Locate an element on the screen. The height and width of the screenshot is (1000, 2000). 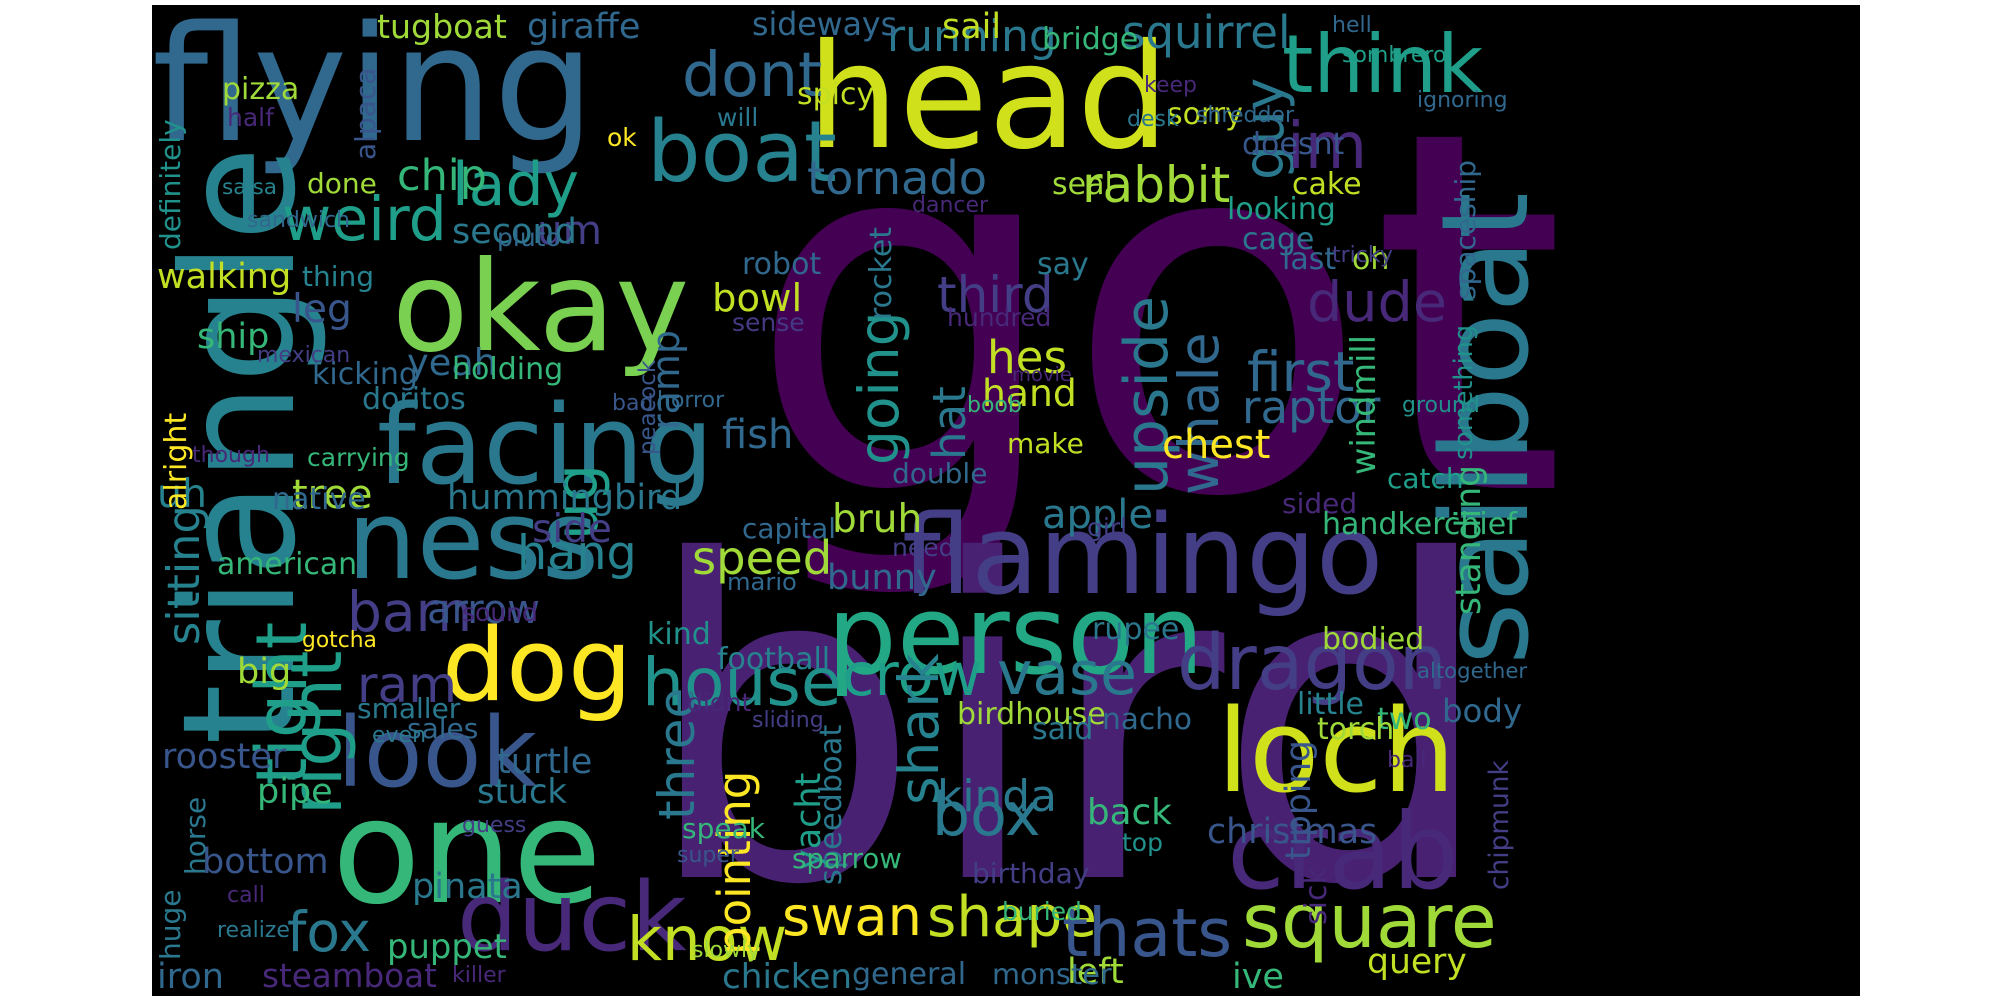
word-football: football is located at coordinates (774, 659).